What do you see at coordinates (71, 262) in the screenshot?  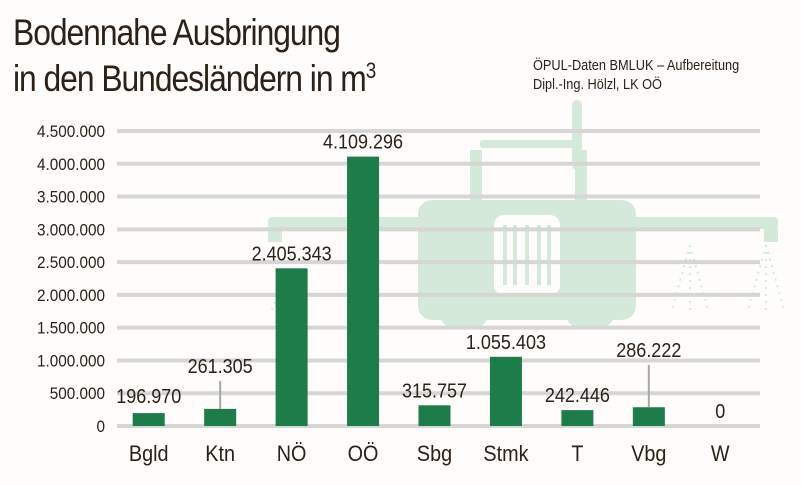 I see `y-tick-label: 2.500.000` at bounding box center [71, 262].